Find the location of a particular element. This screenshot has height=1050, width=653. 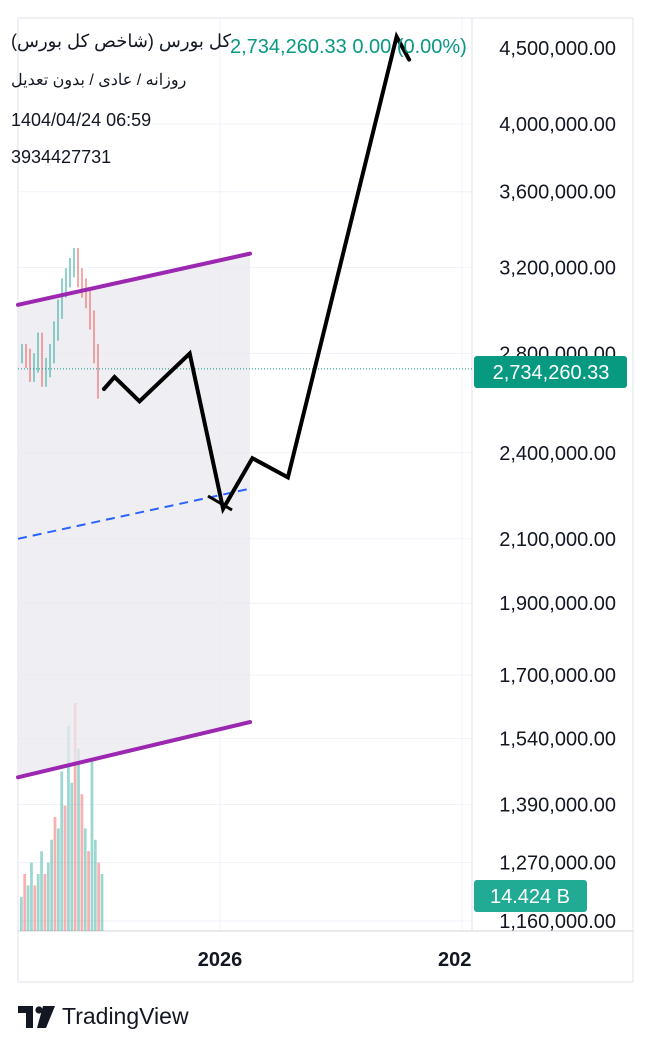

price-axis-label: 4,000,000.00 is located at coordinates (557, 125).